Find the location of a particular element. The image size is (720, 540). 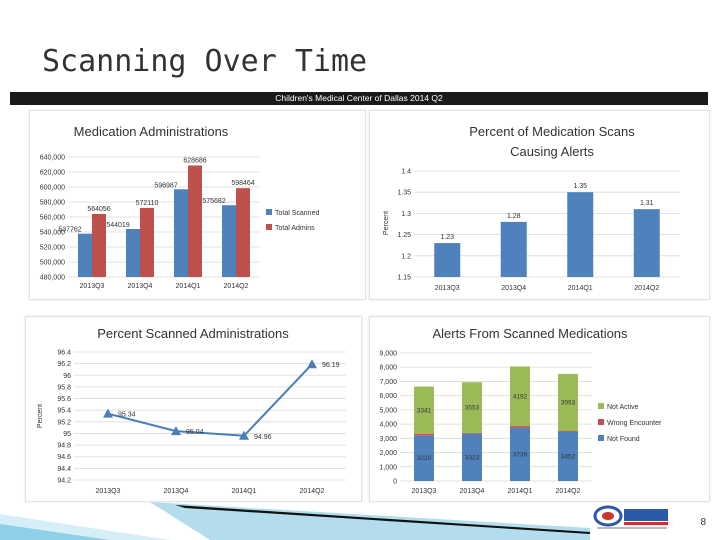

pct-scanned-ytick-label: 95.8 is located at coordinates (64, 387).